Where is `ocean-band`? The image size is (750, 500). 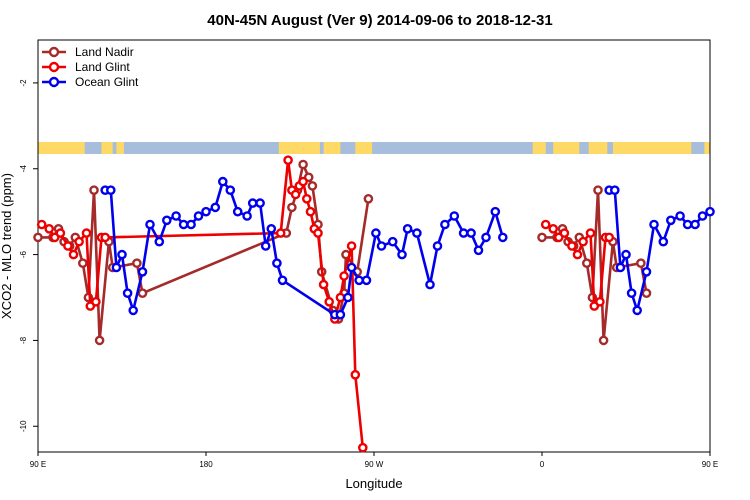 ocean-band is located at coordinates (374, 148).